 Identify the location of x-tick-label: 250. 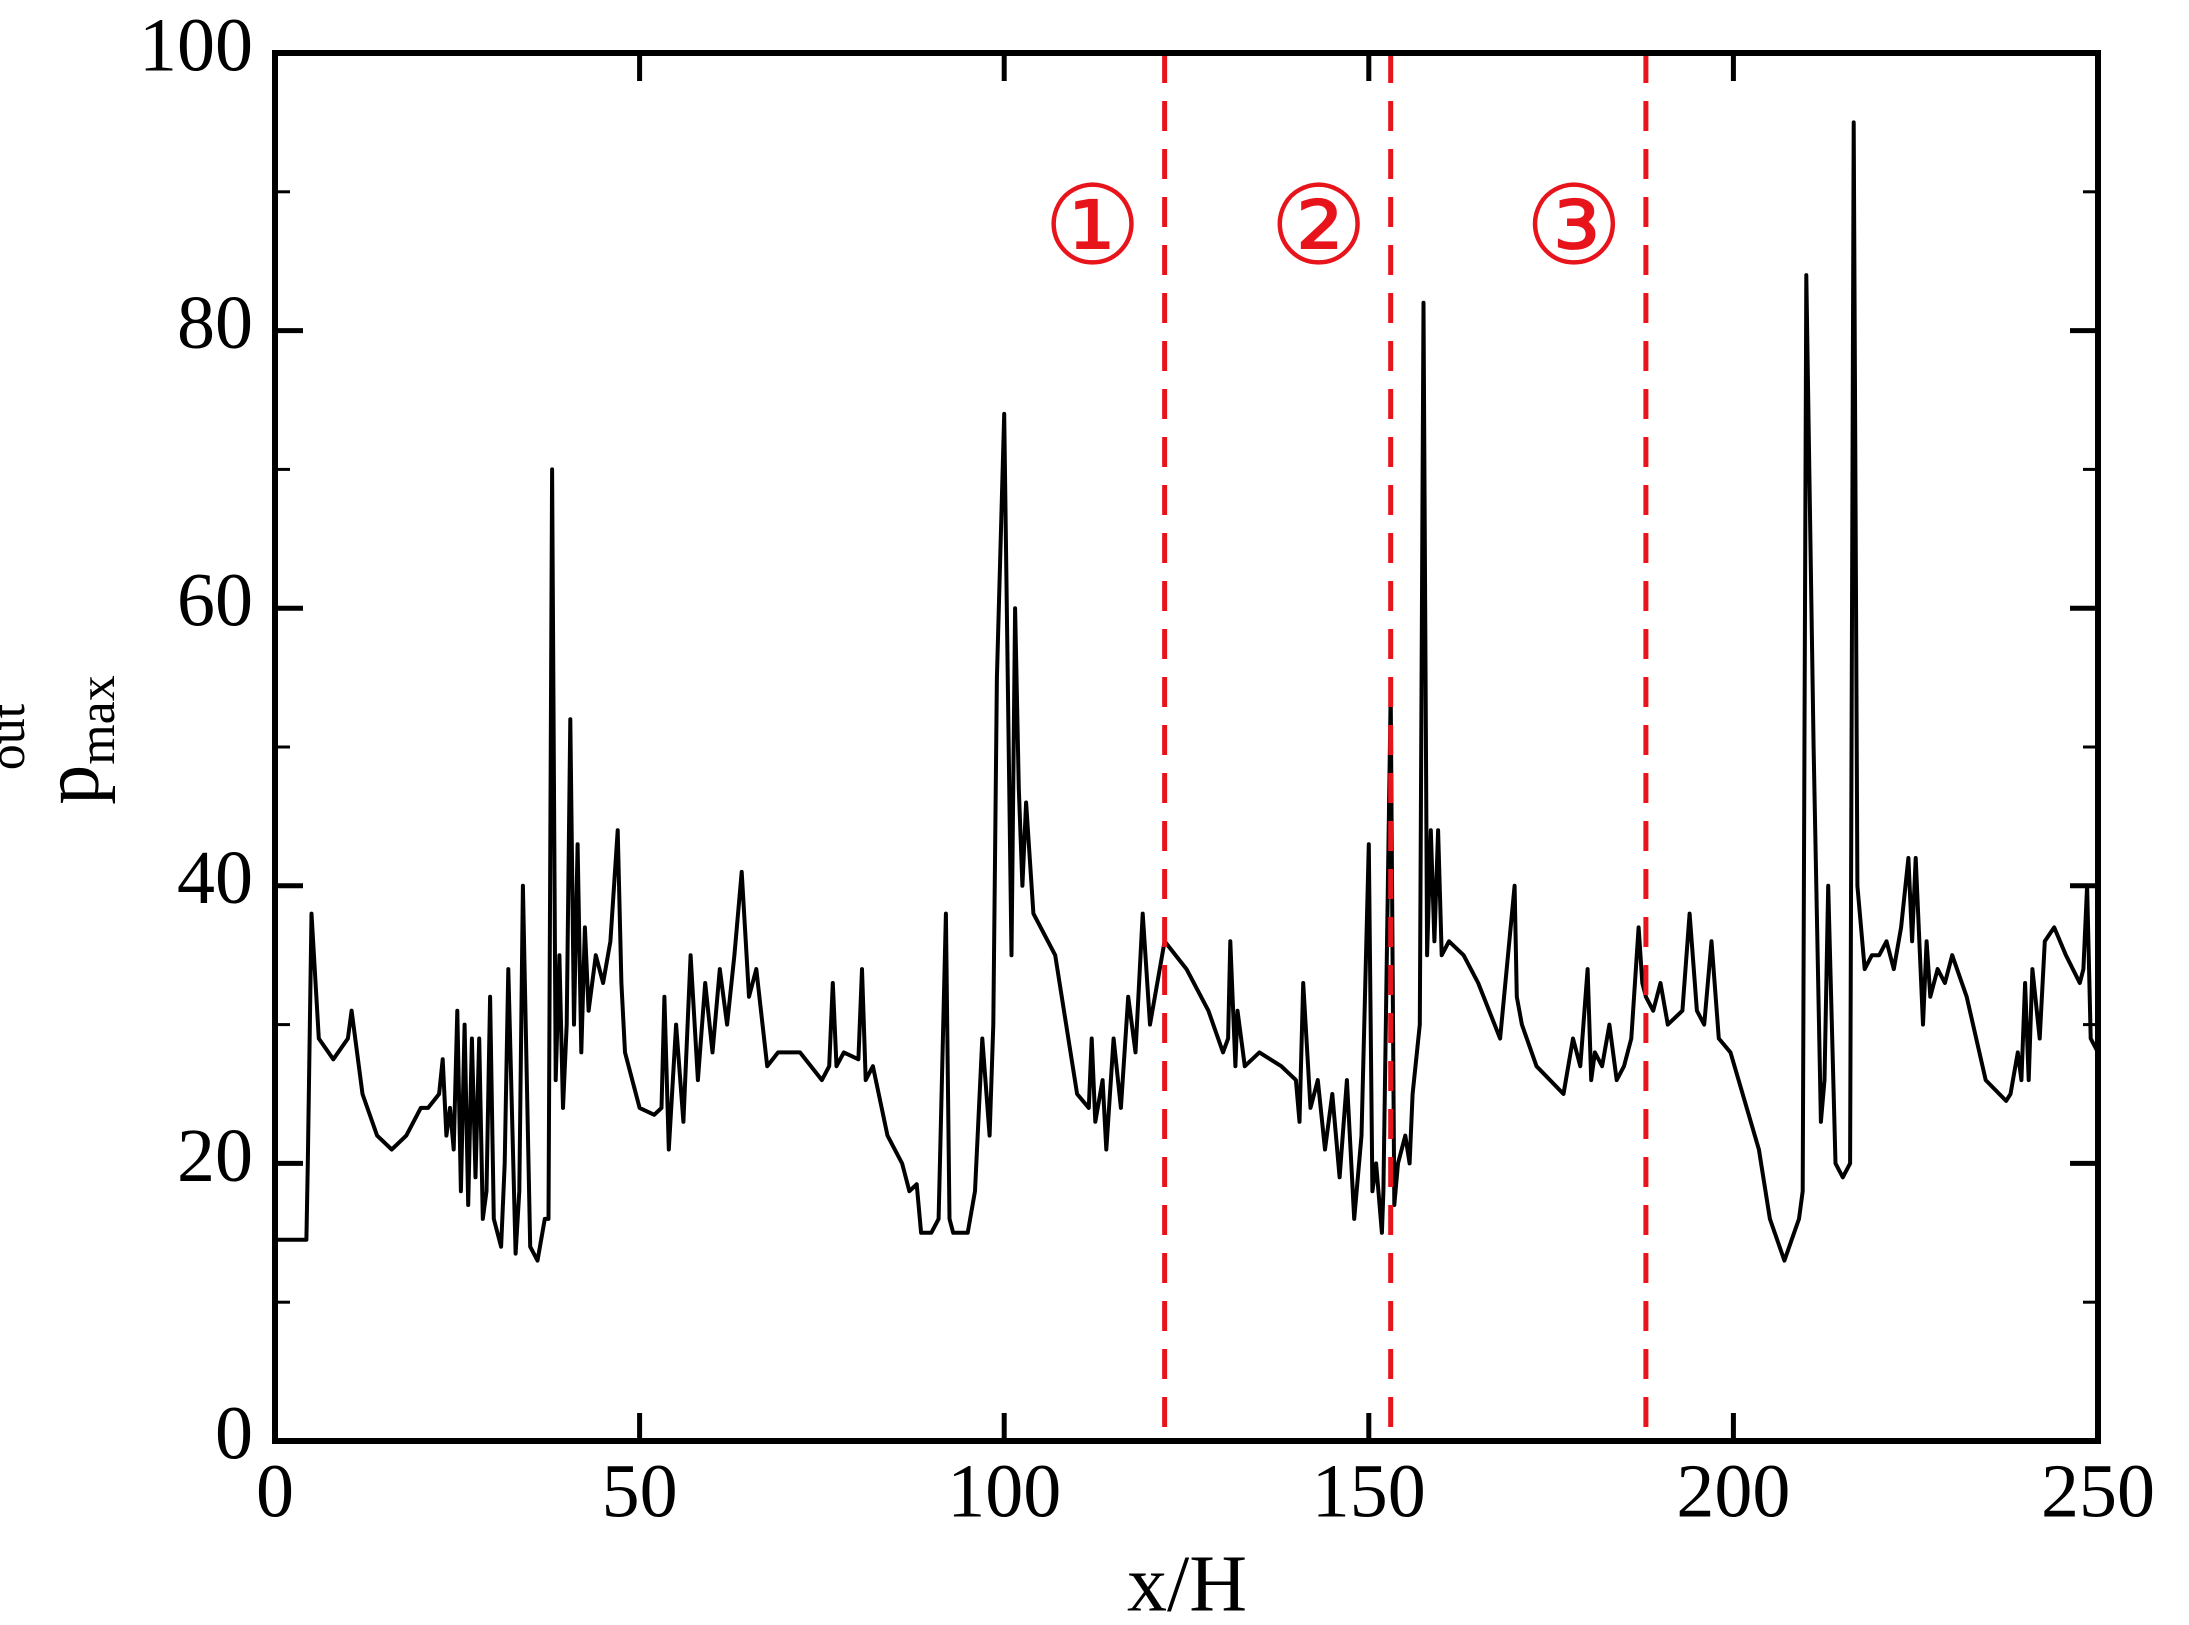
(2098, 1491).